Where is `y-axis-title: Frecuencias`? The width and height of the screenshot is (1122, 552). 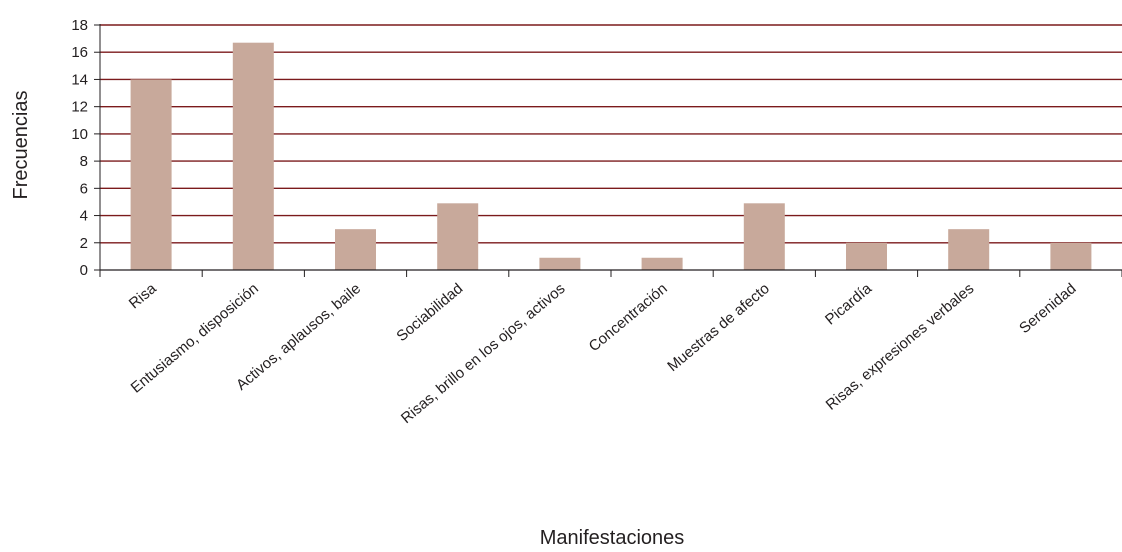
y-axis-title: Frecuencias is located at coordinates (21, 145).